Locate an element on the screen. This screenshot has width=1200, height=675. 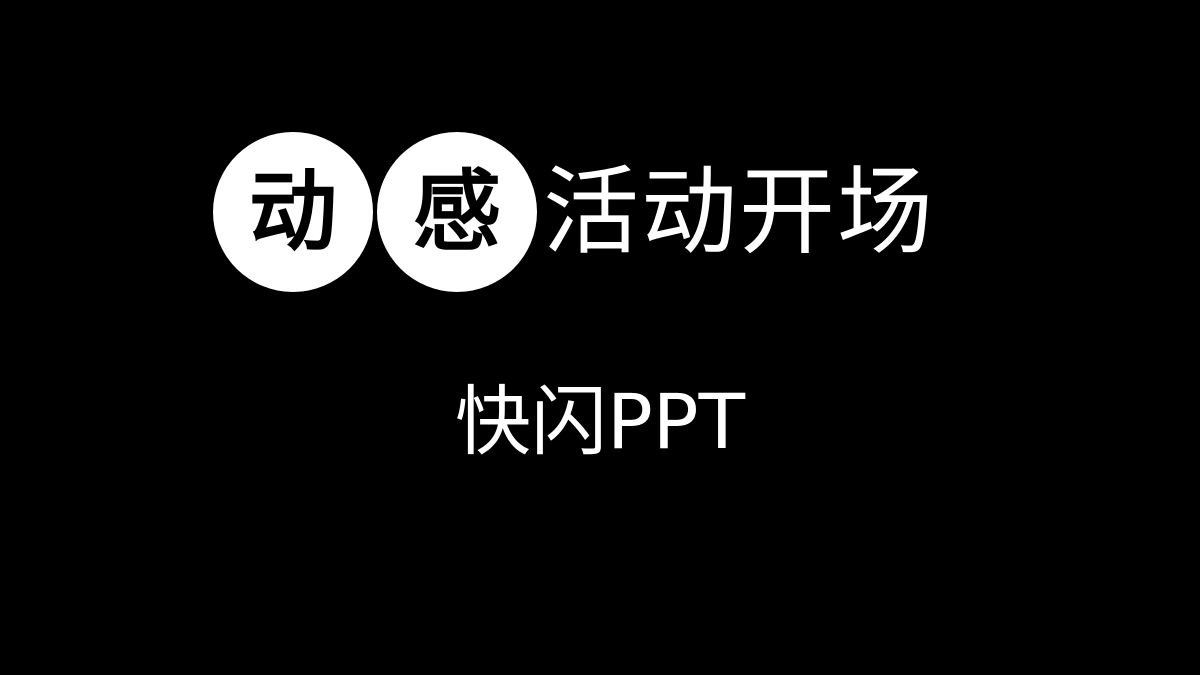
title-row: 动 感 活动开场 is located at coordinates (574, 212).